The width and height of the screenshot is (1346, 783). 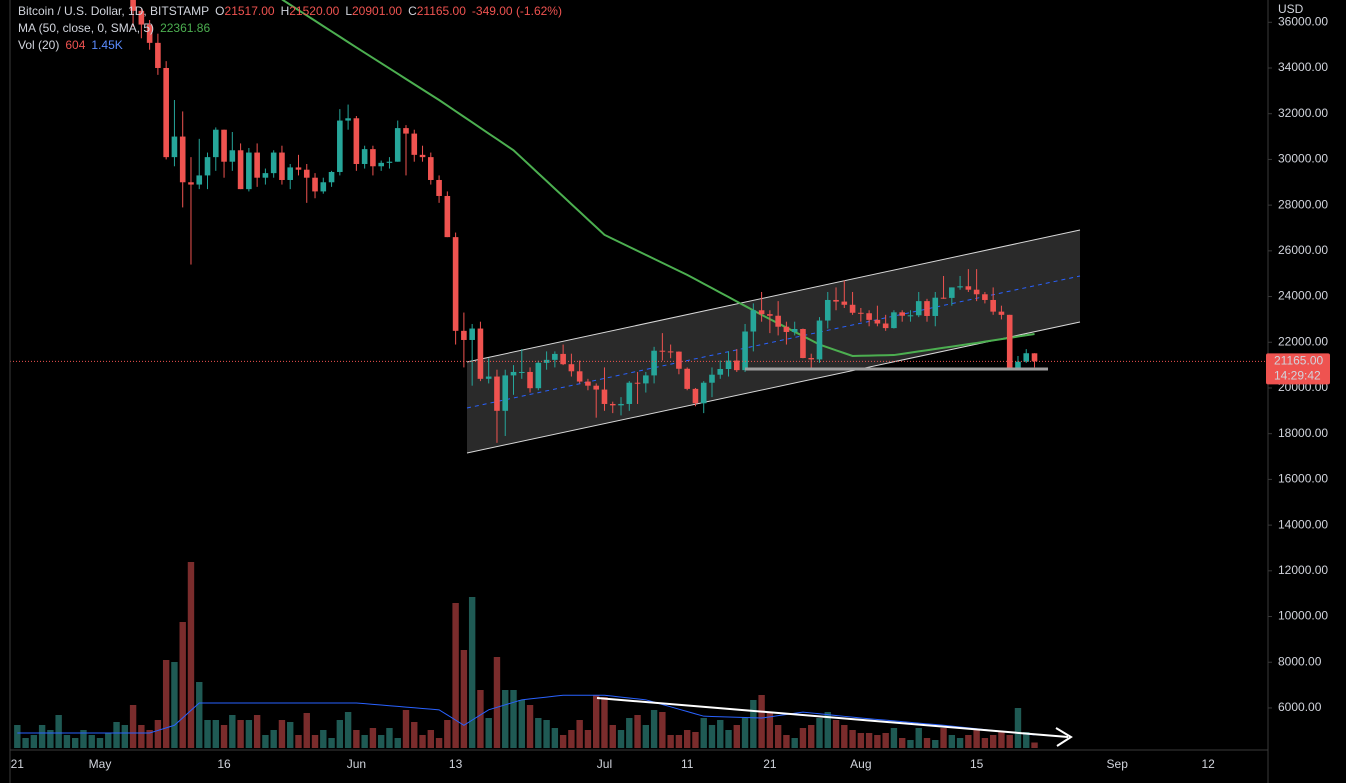 I want to click on trend-arrow, so click(x=1064, y=737).